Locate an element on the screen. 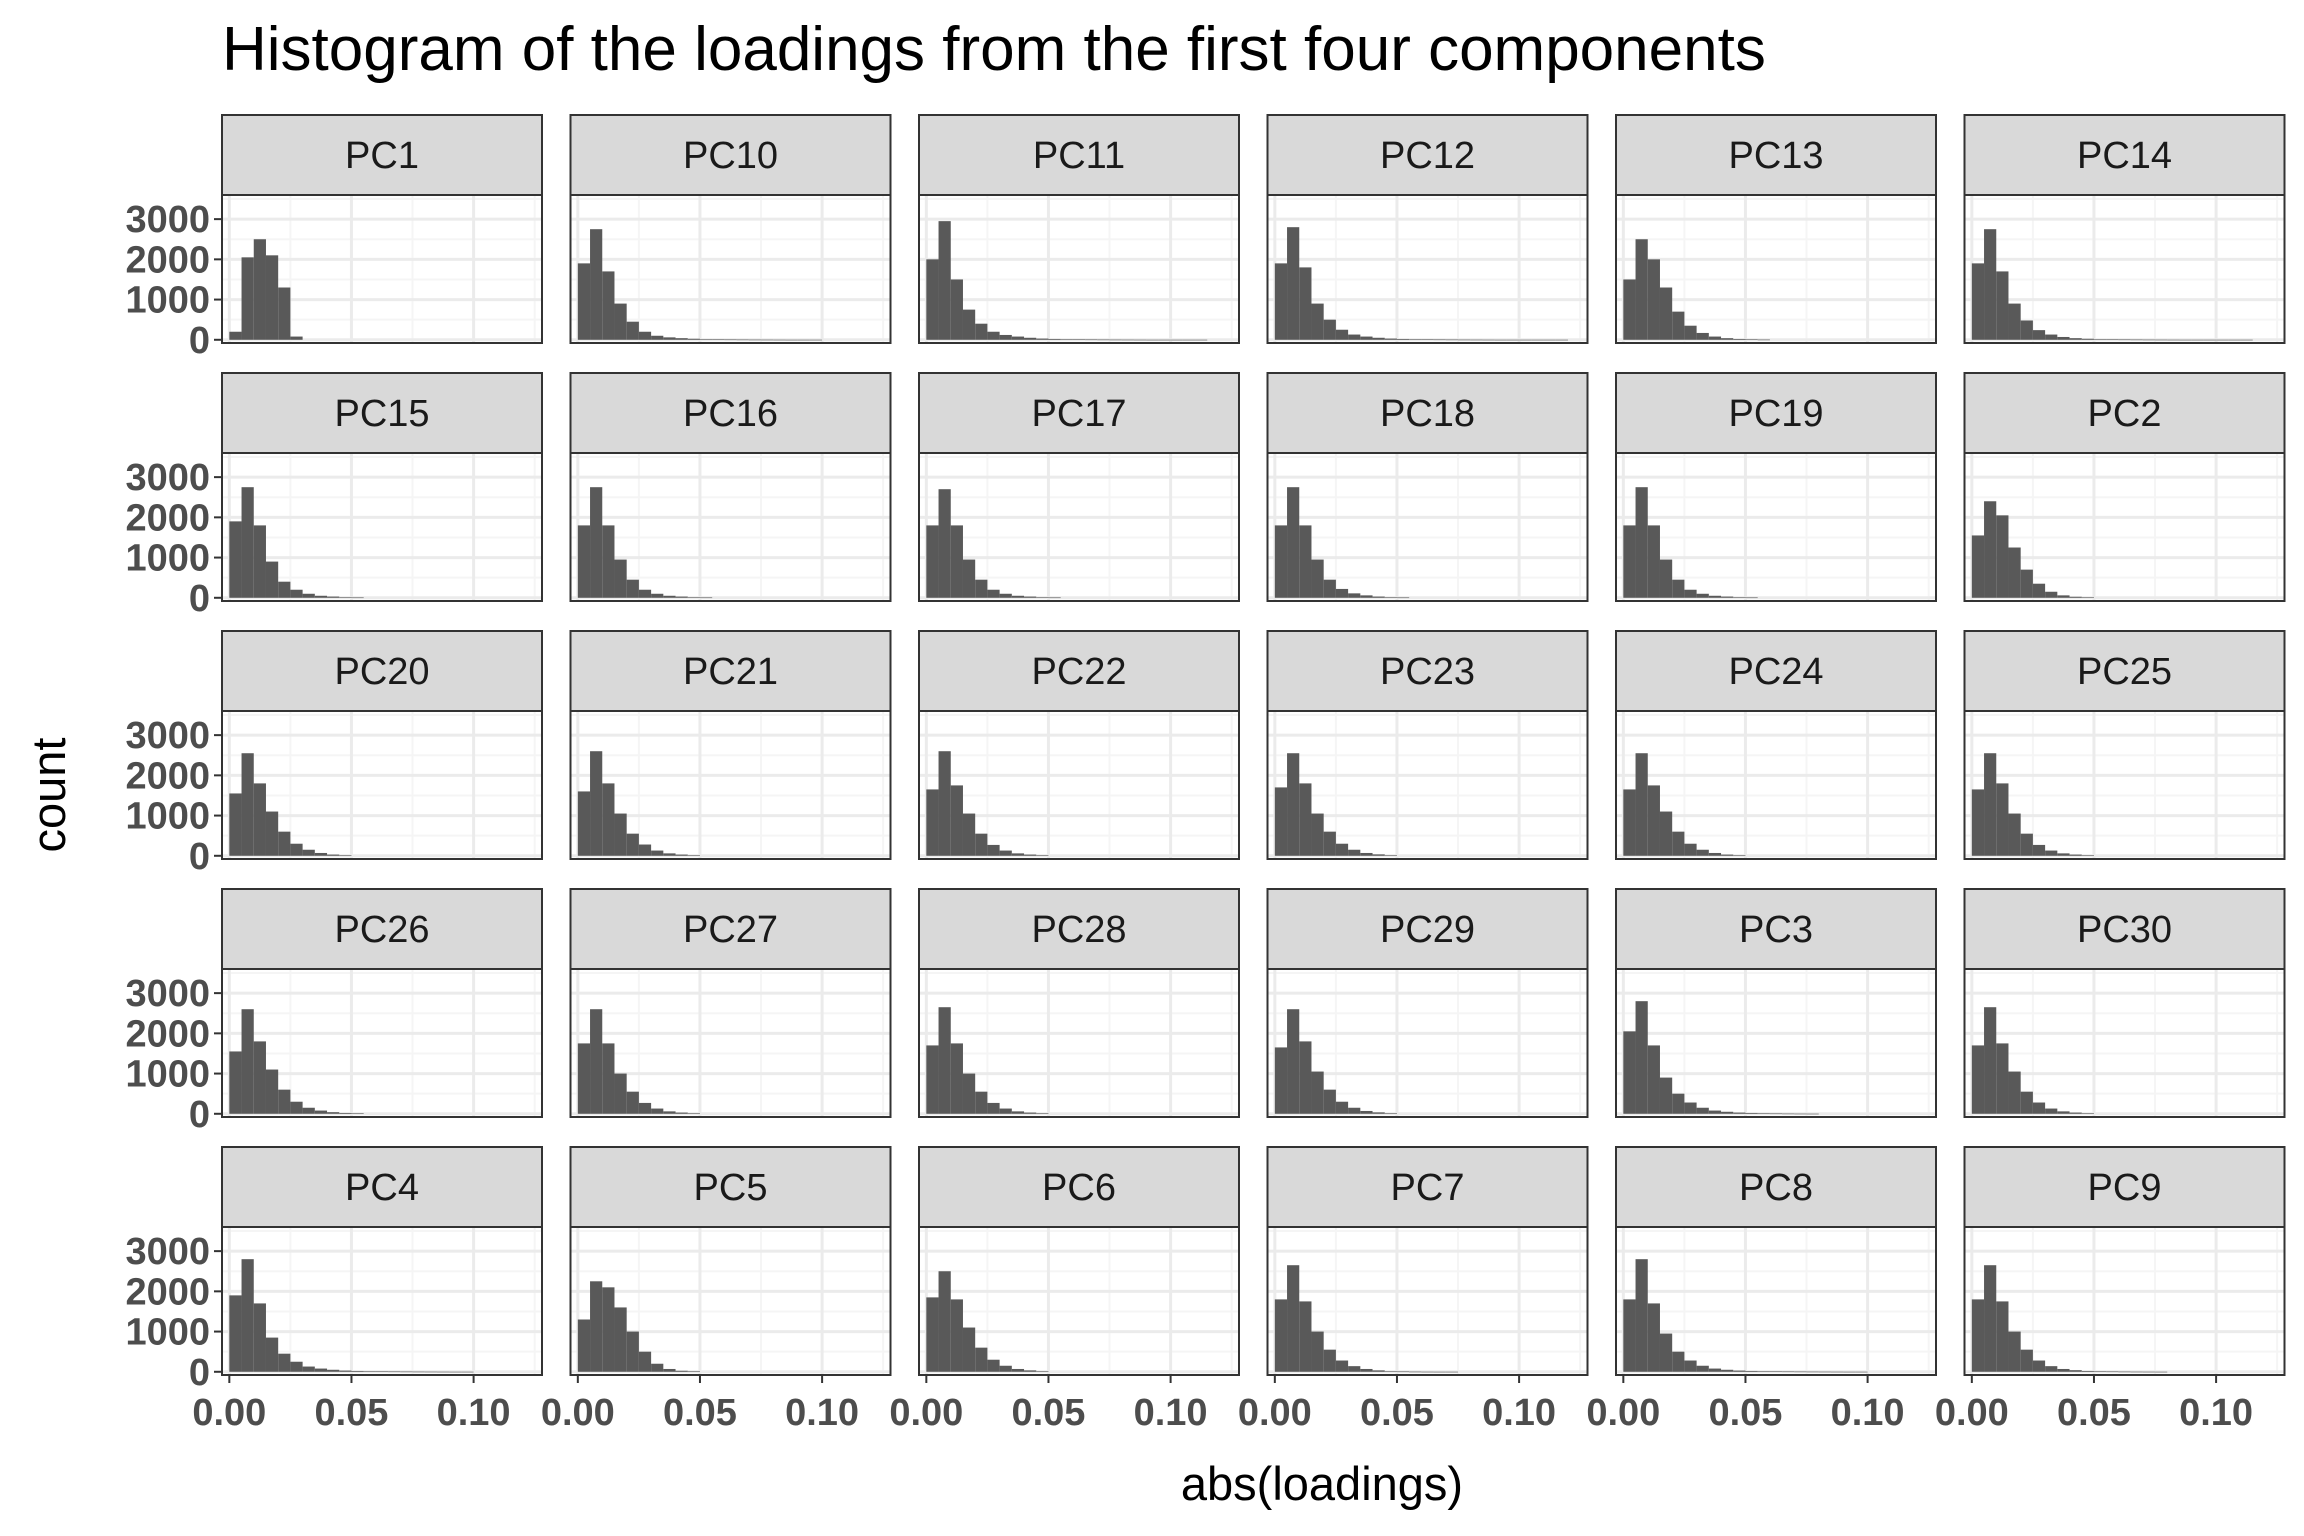 This screenshot has height=1536, width=2304. facet-pc14: PC14 is located at coordinates (2124, 229).